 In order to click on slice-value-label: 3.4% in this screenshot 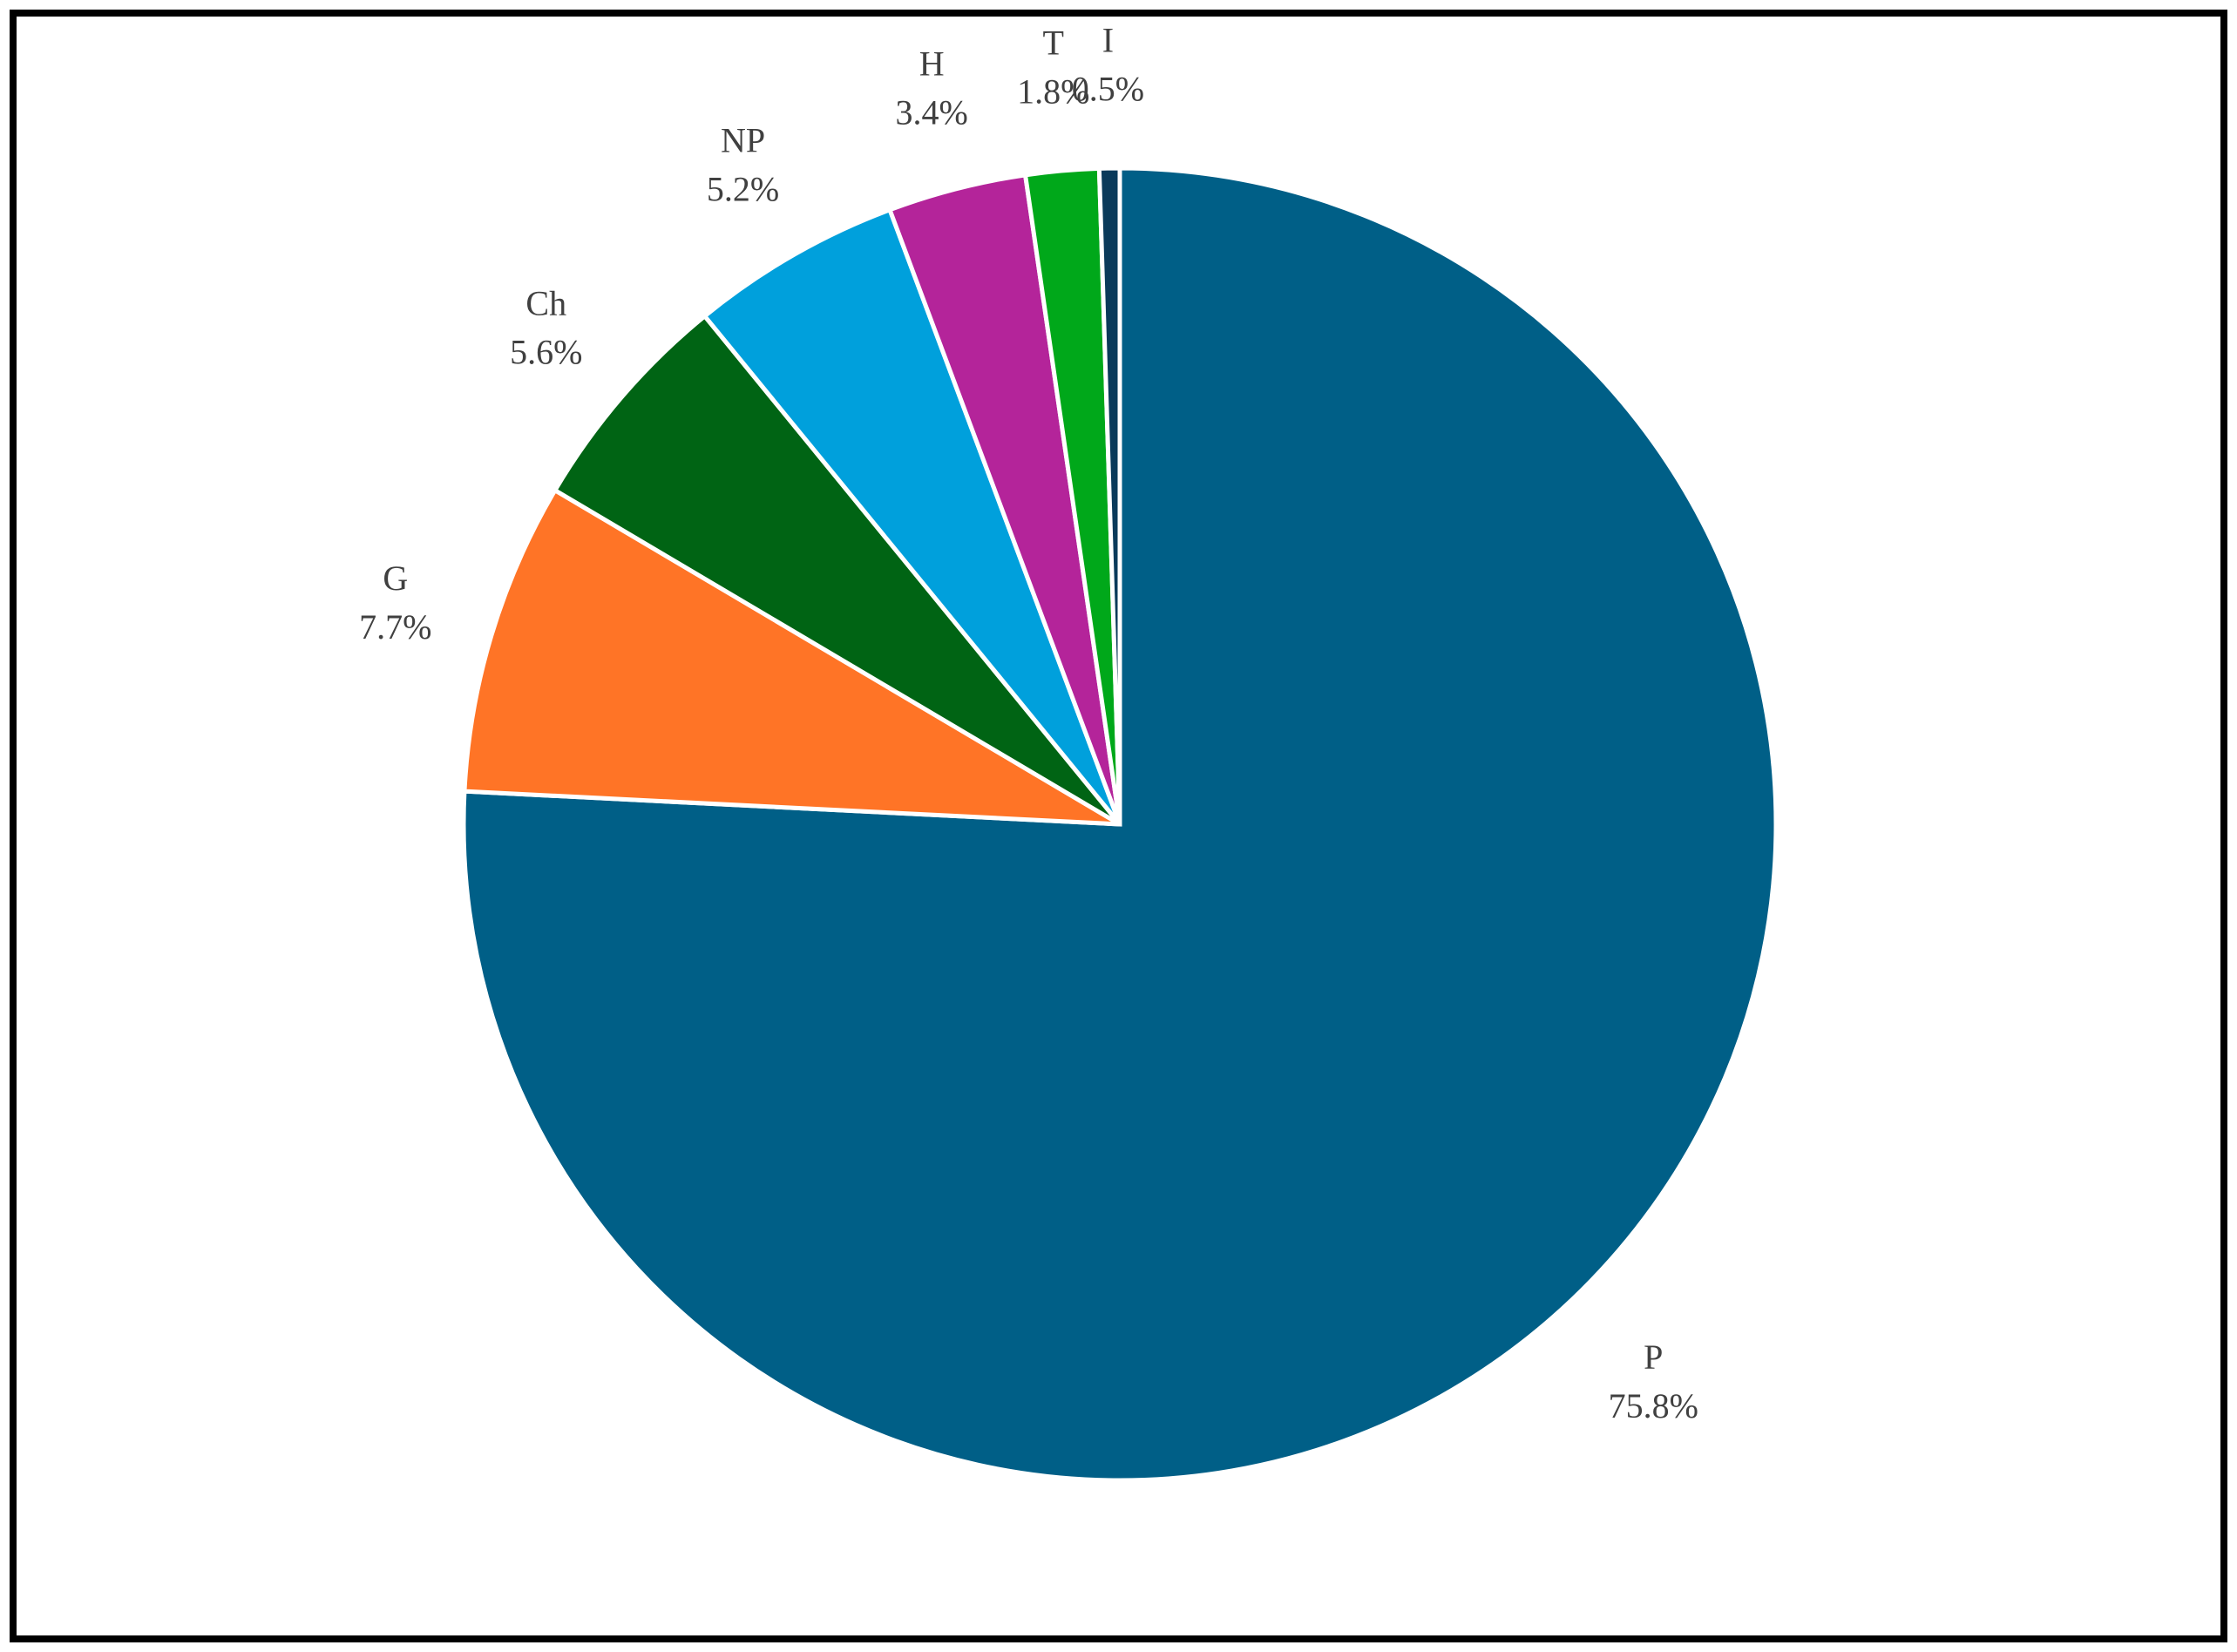, I will do `click(931, 112)`.